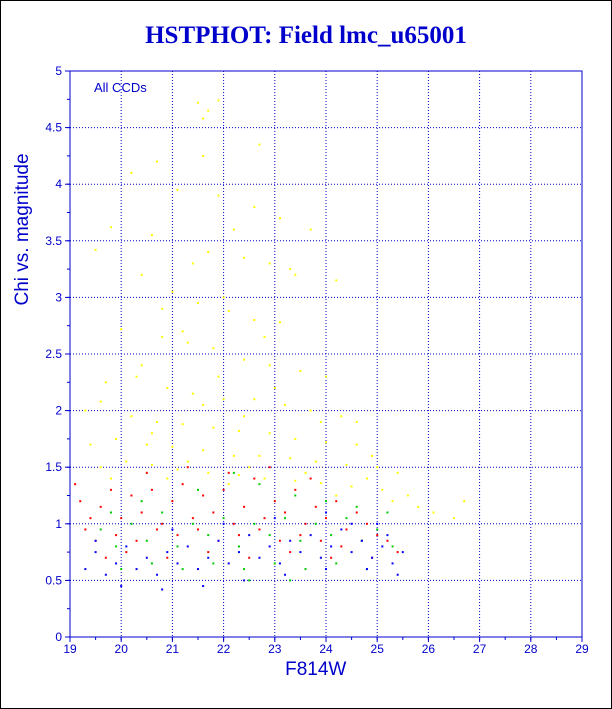 This screenshot has height=709, width=612. What do you see at coordinates (326, 649) in the screenshot?
I see `x-tick-label: 24` at bounding box center [326, 649].